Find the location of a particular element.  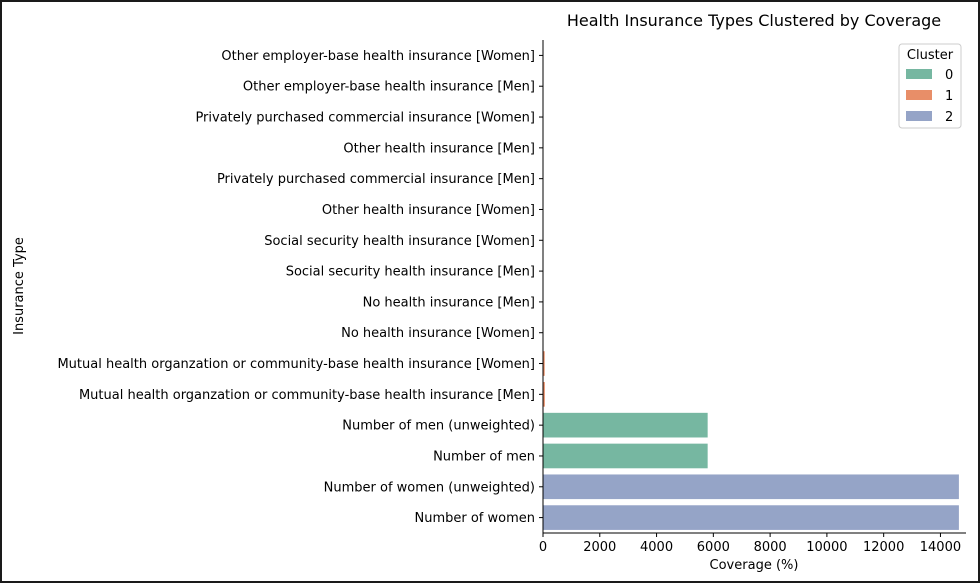

y-tick-label: No health insurance [Men] is located at coordinates (449, 302).